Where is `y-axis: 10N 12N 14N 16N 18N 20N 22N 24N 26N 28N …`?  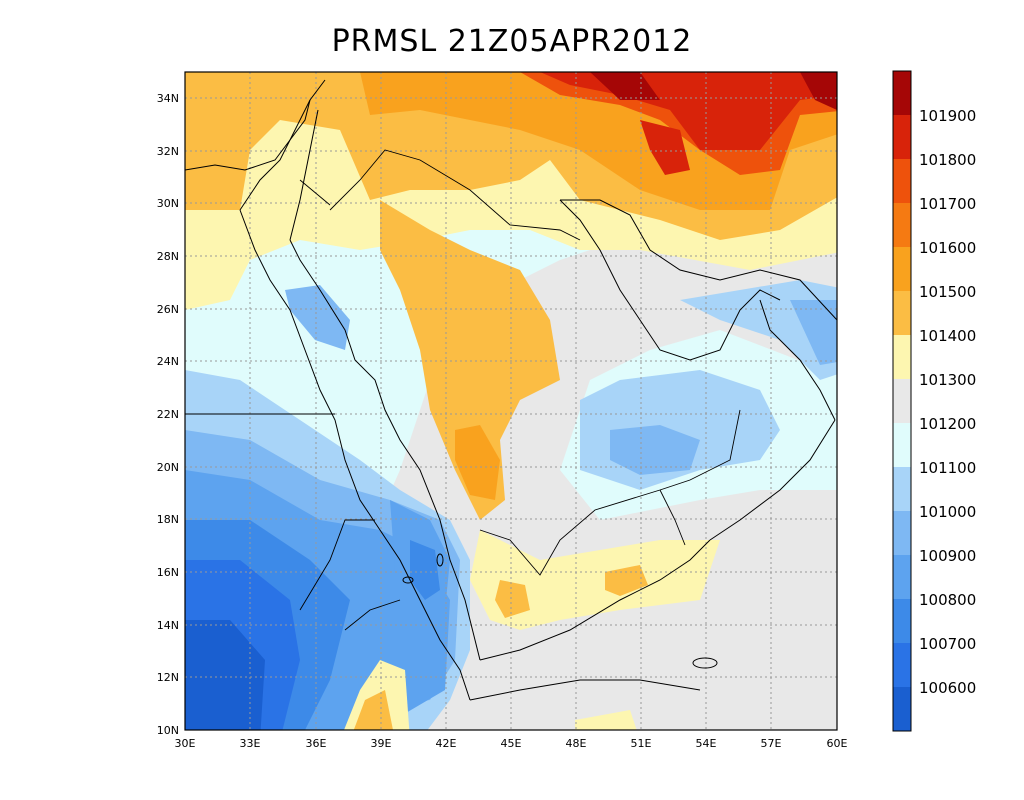
y-axis: 10N 12N 14N 16N 18N 20N 22N 24N 26N 28N … is located at coordinates (168, 414).